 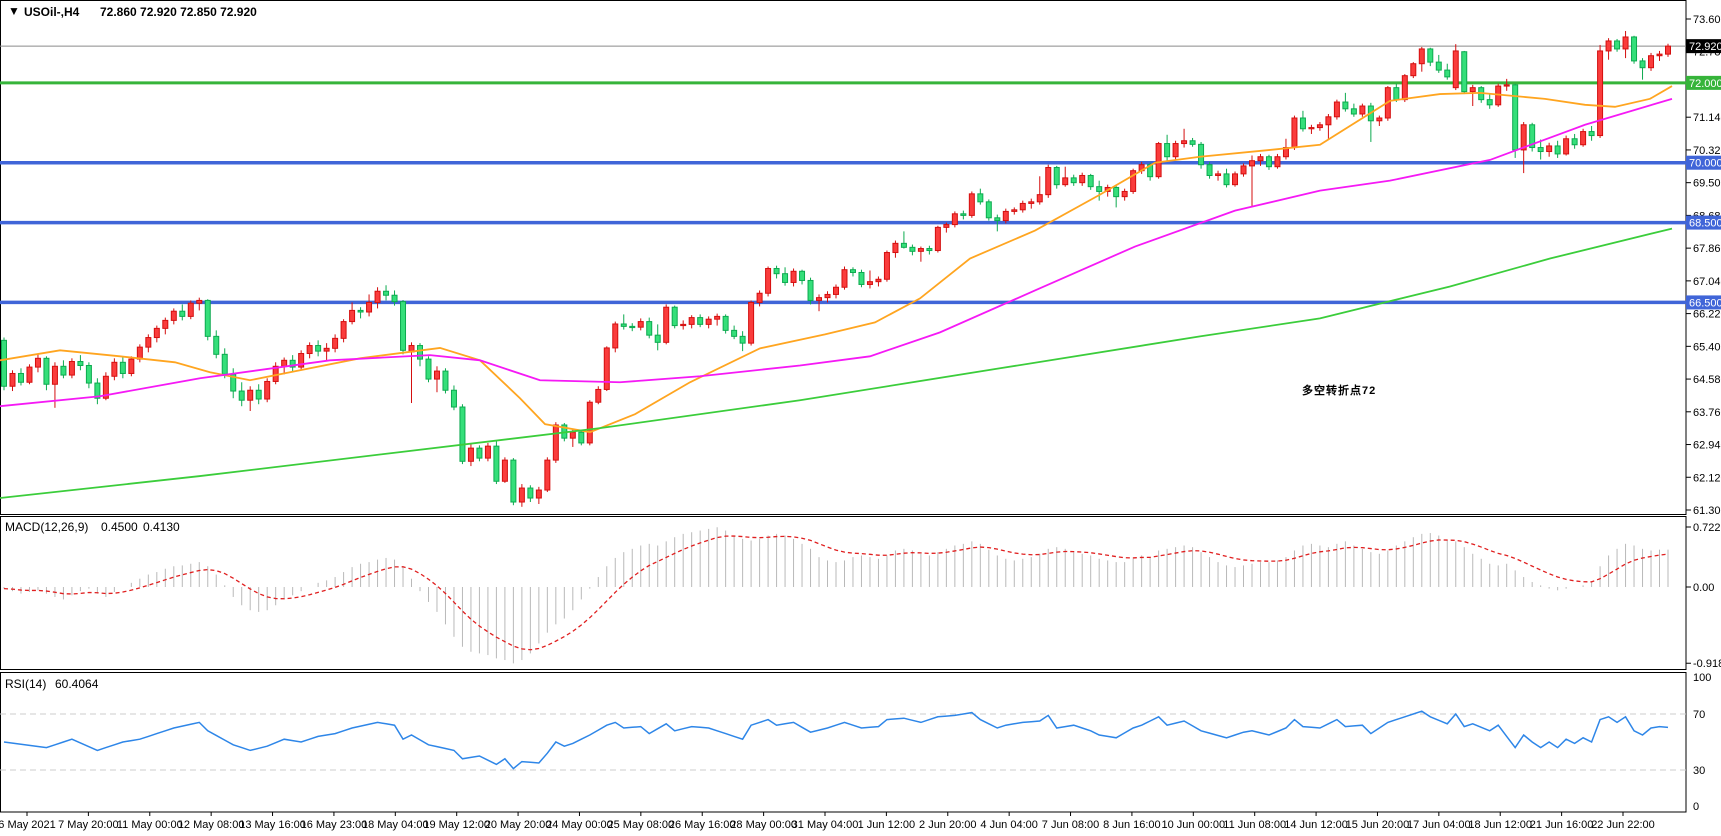 What do you see at coordinates (14, 11) in the screenshot?
I see `symbol-dropdown-icon: ▼` at bounding box center [14, 11].